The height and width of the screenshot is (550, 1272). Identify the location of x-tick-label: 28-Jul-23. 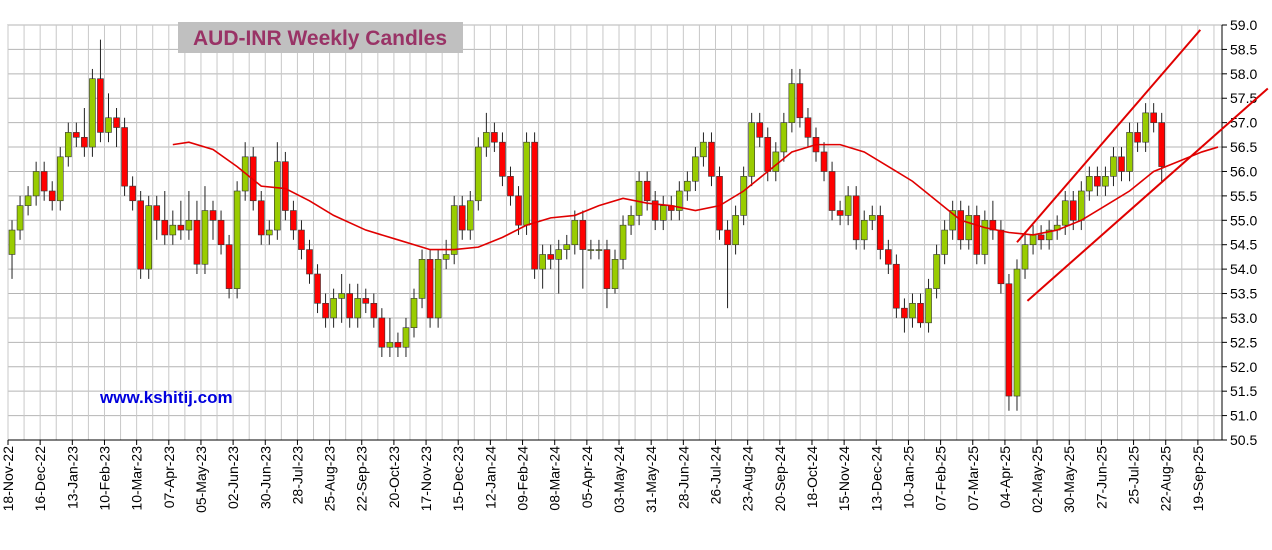
(297, 475).